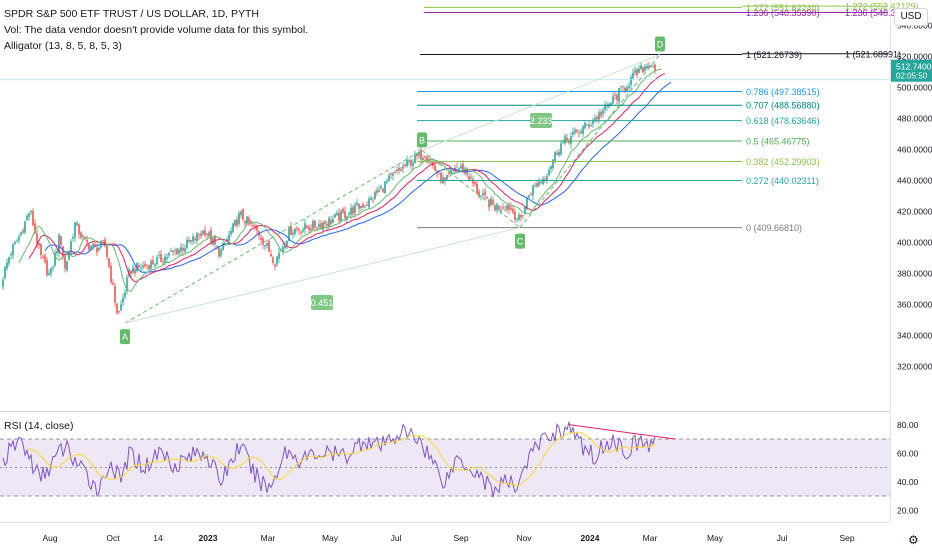  What do you see at coordinates (39, 426) in the screenshot?
I see `rsi-legend: RSI (14, close)` at bounding box center [39, 426].